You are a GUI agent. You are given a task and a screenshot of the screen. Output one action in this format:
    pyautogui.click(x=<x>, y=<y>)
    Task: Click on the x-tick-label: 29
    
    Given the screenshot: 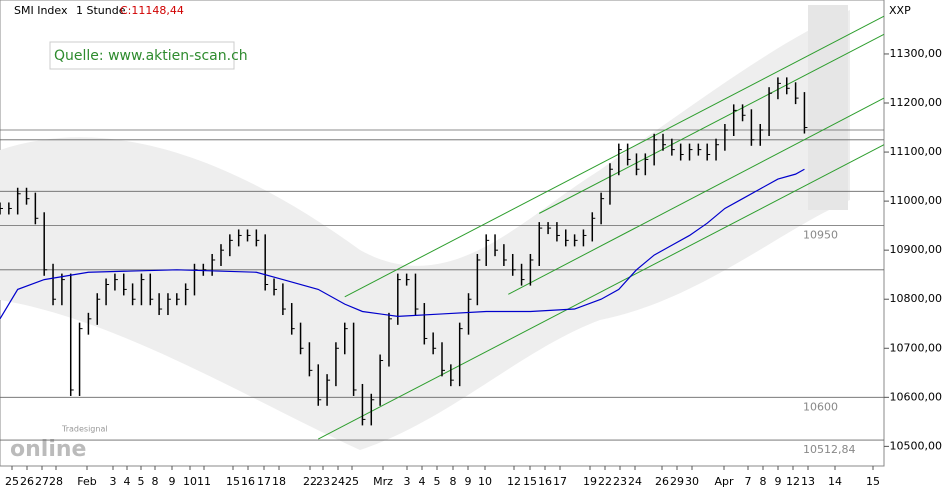 What is the action you would take?
    pyautogui.click(x=677, y=481)
    